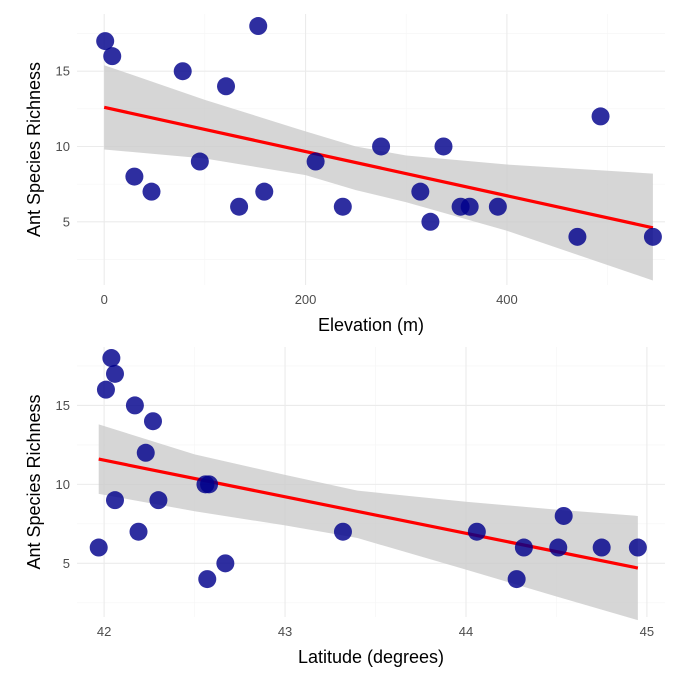 This screenshot has width=691, height=691. I want to click on elevation-fit-line, so click(378, 167).